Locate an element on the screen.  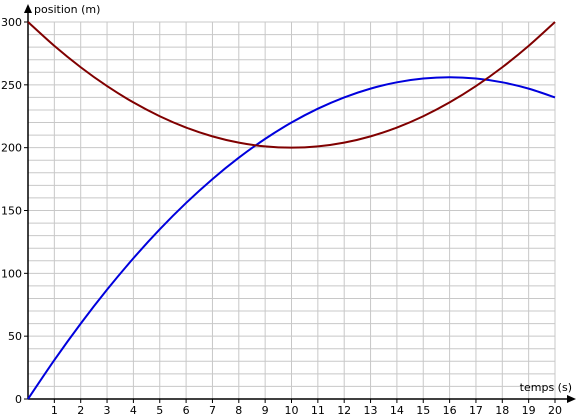
y-tick-label: 0 is located at coordinates (18, 399).